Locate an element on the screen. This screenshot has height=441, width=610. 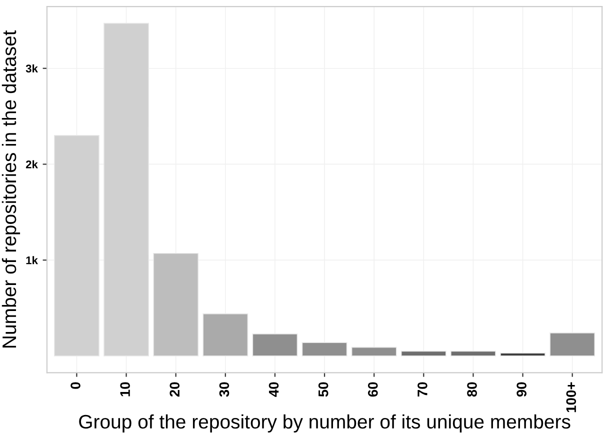
x-axis-title: Group of the repository by number of its unique members is located at coordinates (324, 423).